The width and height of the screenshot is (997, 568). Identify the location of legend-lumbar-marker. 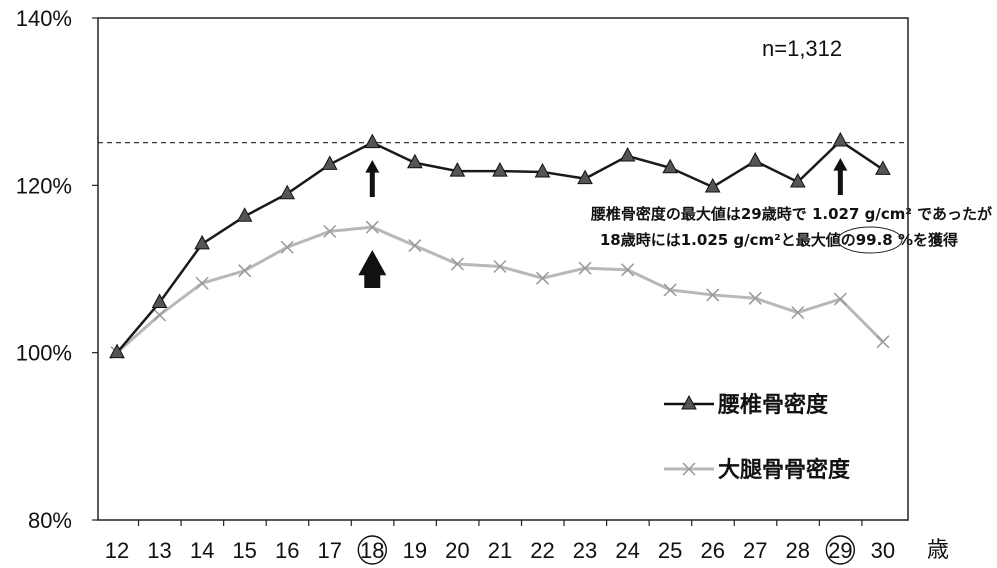
(689, 402).